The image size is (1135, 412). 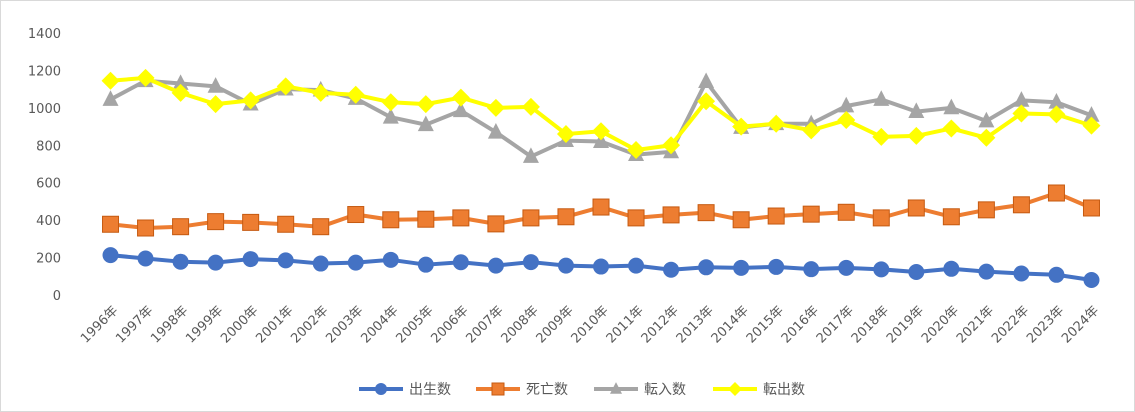 What do you see at coordinates (522, 390) in the screenshot?
I see `legend-item: 死亡数` at bounding box center [522, 390].